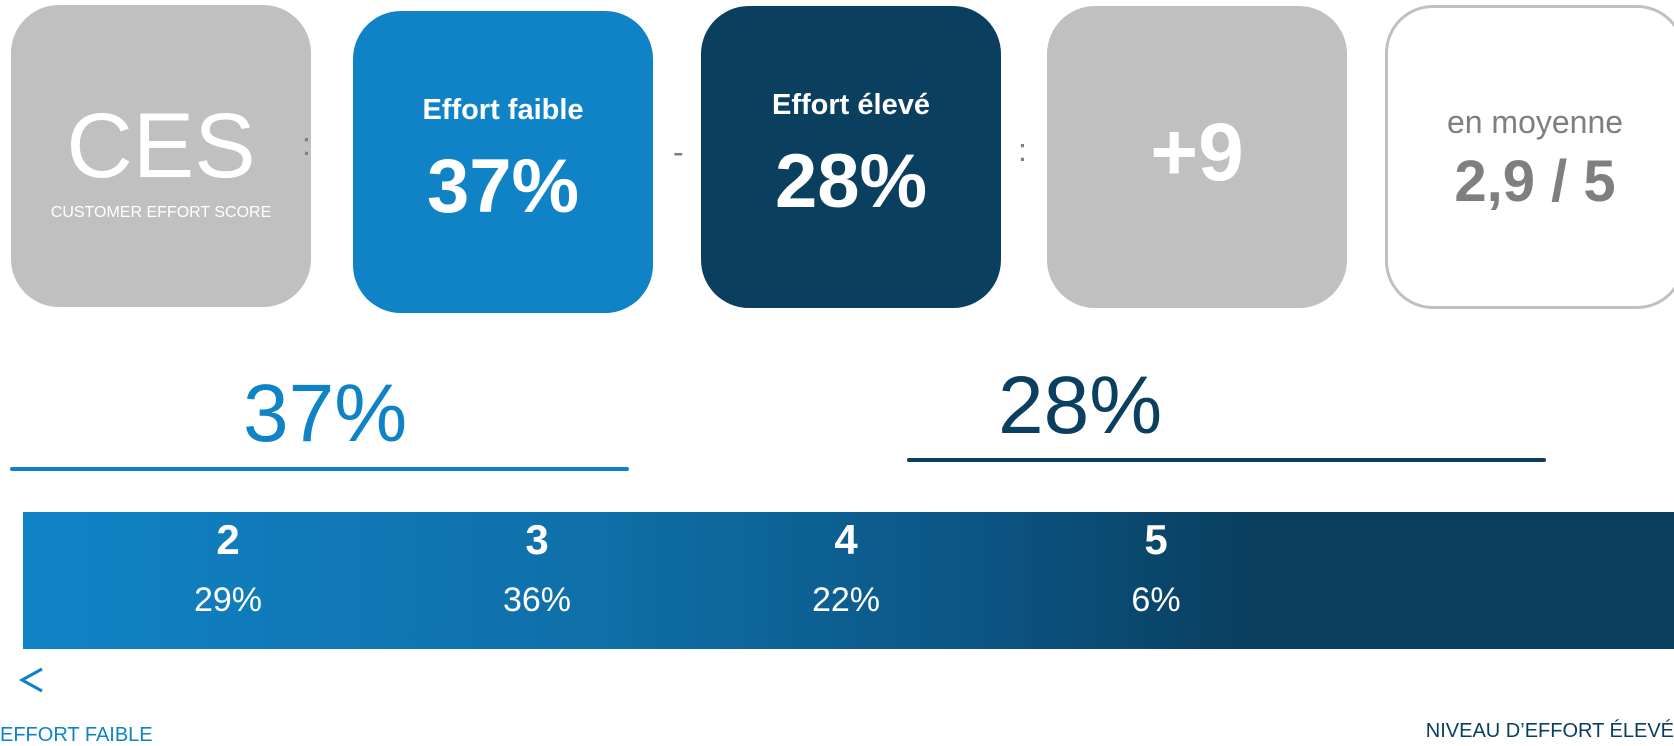 The image size is (1674, 746). I want to click on net-score-card: +9, so click(1197, 157).